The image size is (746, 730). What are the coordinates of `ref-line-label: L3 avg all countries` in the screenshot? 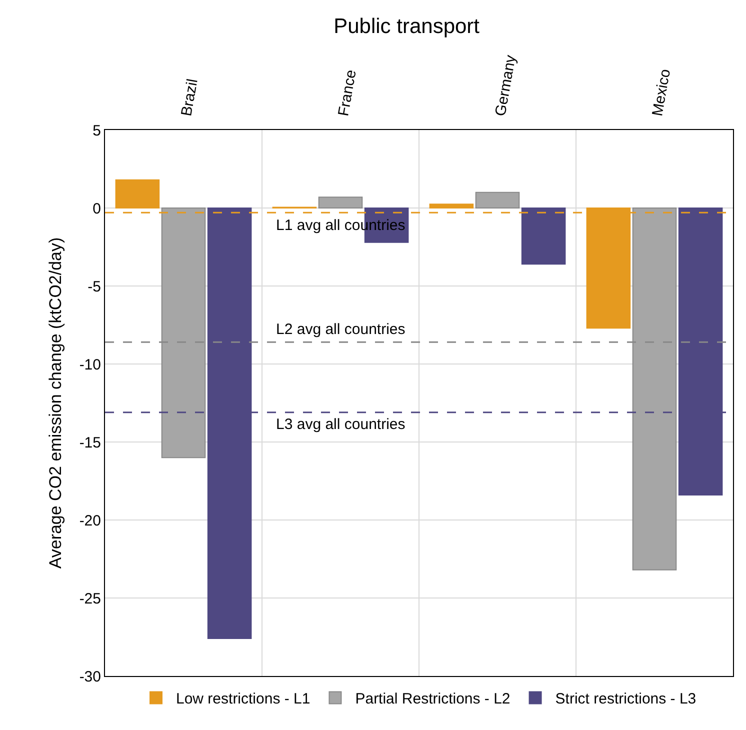 It's located at (341, 424).